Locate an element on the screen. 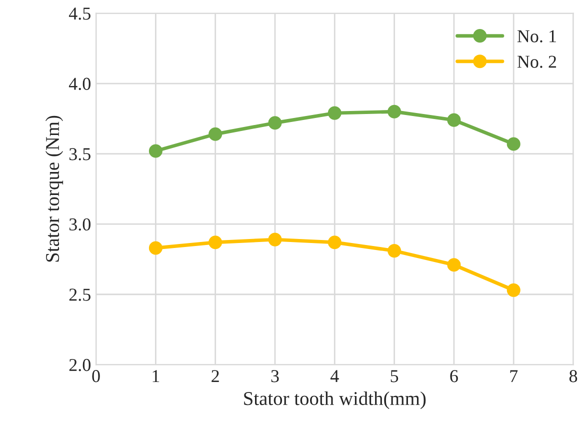 This screenshot has height=442, width=582. y-tick-label: 4.0 is located at coordinates (79, 84).